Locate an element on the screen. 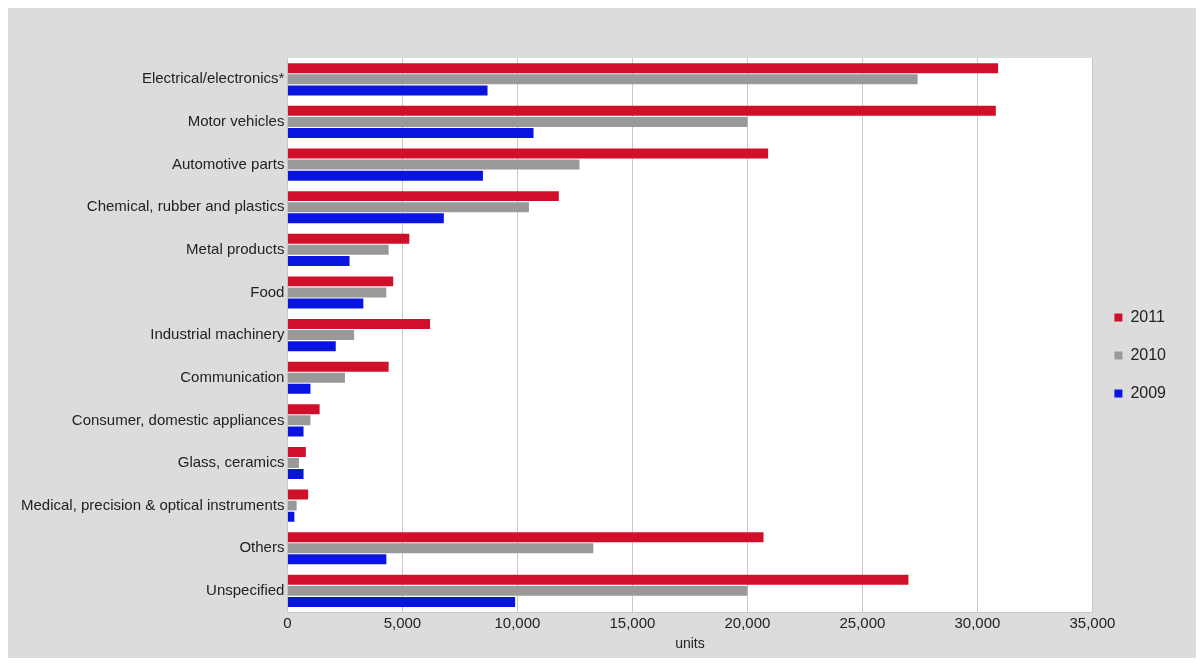 The image size is (1204, 668). y-tick-label: Automotive parts is located at coordinates (228, 163).